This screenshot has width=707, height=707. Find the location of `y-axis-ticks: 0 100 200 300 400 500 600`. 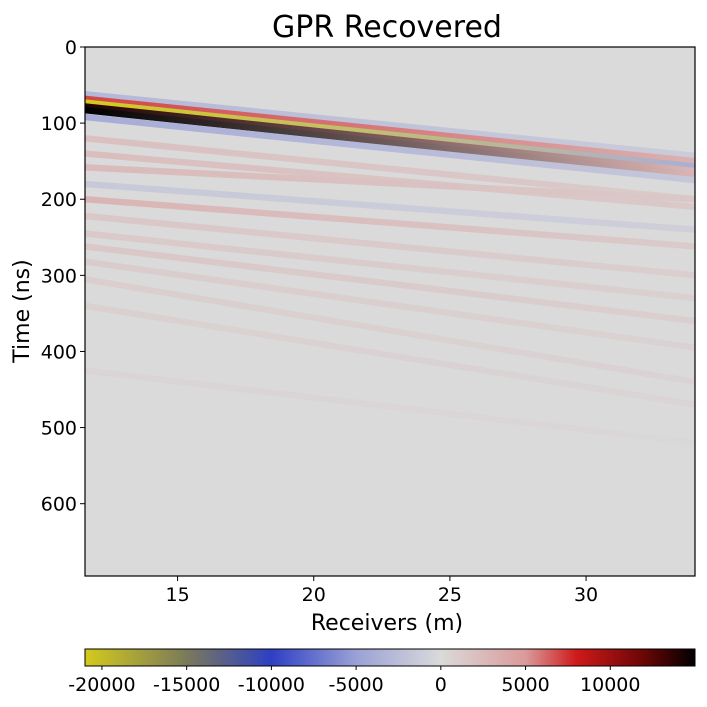

y-axis-ticks: 0 100 200 300 400 500 600 is located at coordinates (63, 276).